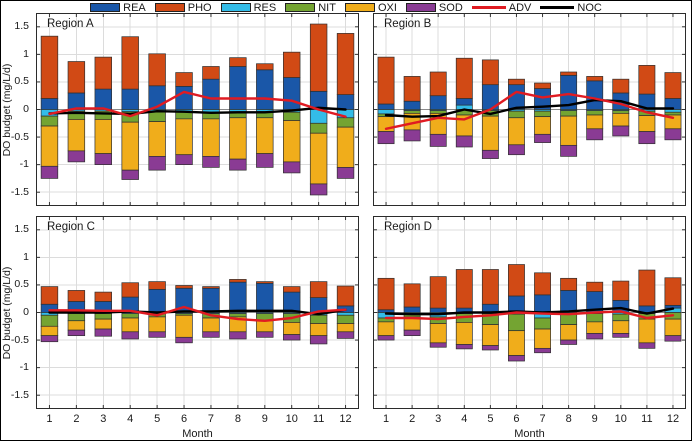 This screenshot has height=441, width=692. What do you see at coordinates (264, 419) in the screenshot?
I see `x-tick-label-9: 9` at bounding box center [264, 419].